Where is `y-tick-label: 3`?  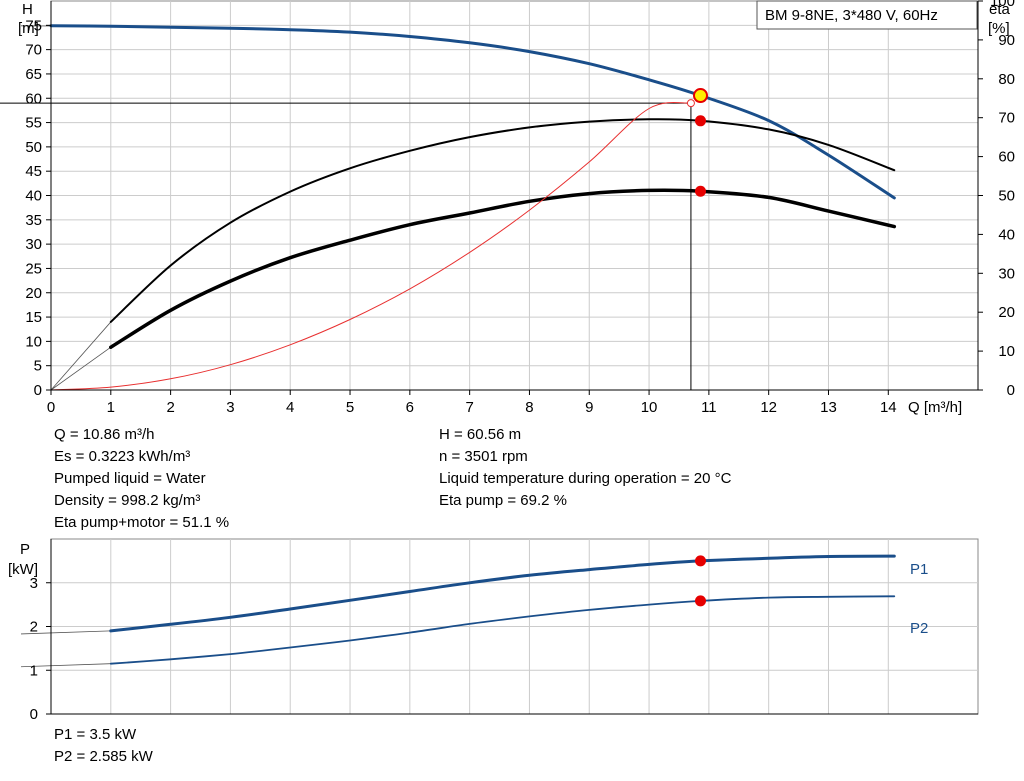
y-tick-label: 3 is located at coordinates (34, 583).